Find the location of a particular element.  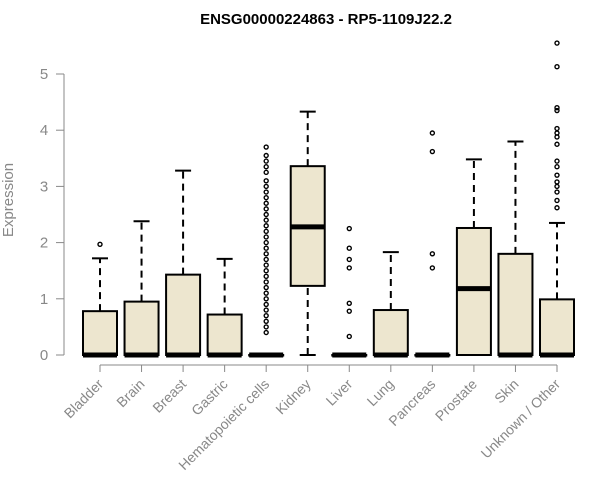

y-tick-label: 3 is located at coordinates (44, 186).